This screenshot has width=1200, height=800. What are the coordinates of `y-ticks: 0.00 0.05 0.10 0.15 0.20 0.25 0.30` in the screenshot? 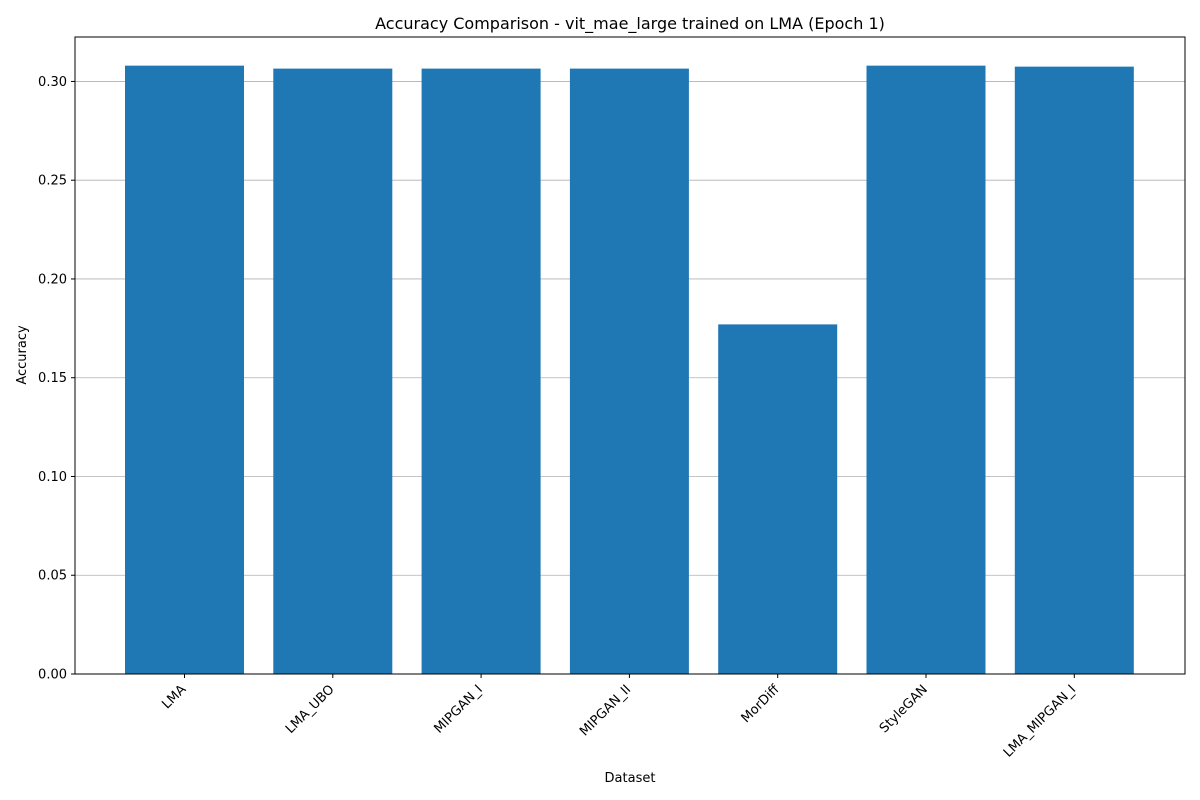 It's located at (56, 379).